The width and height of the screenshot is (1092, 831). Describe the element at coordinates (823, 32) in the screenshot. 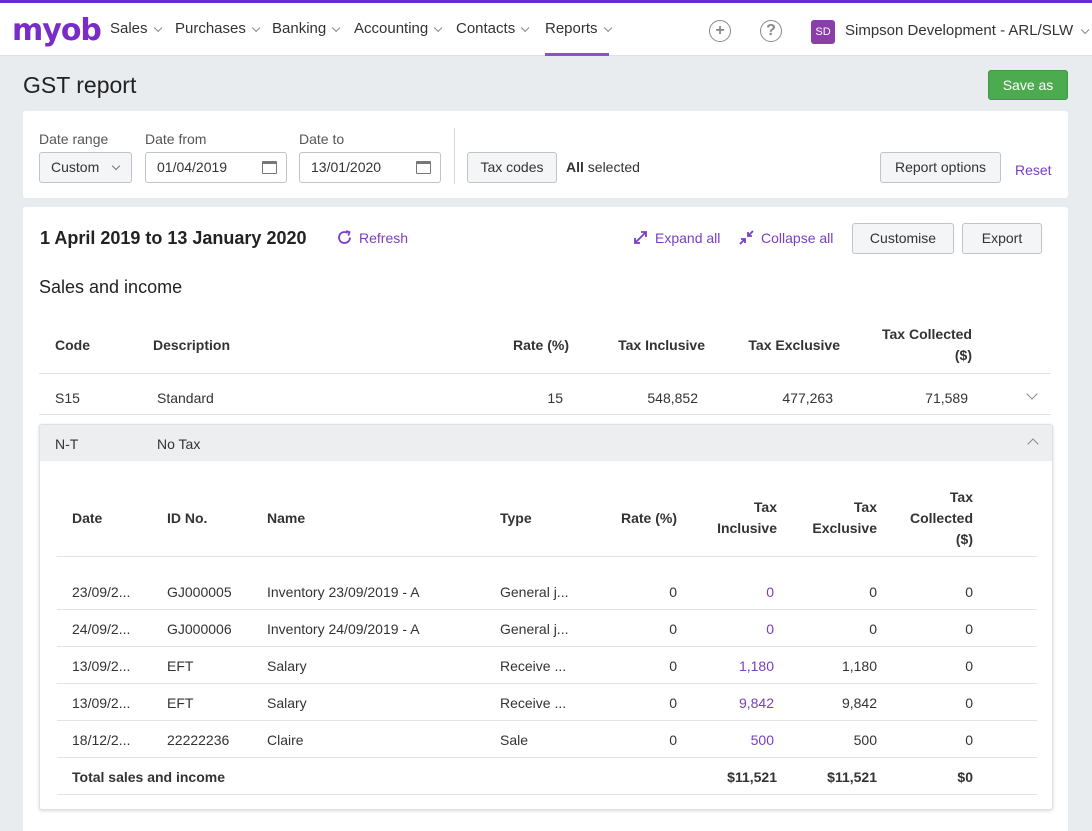

I see `avatar: SD` at that location.